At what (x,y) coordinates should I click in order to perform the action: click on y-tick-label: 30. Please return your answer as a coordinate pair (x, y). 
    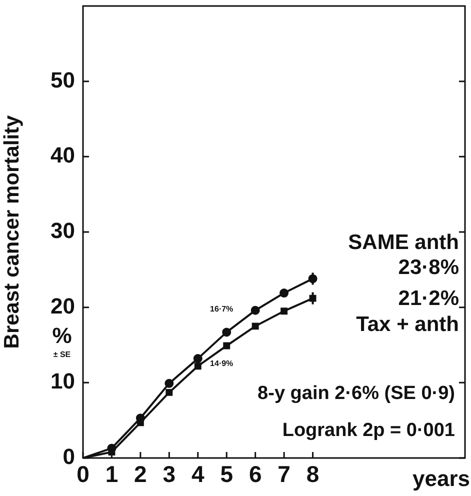
    Looking at the image, I should click on (62, 231).